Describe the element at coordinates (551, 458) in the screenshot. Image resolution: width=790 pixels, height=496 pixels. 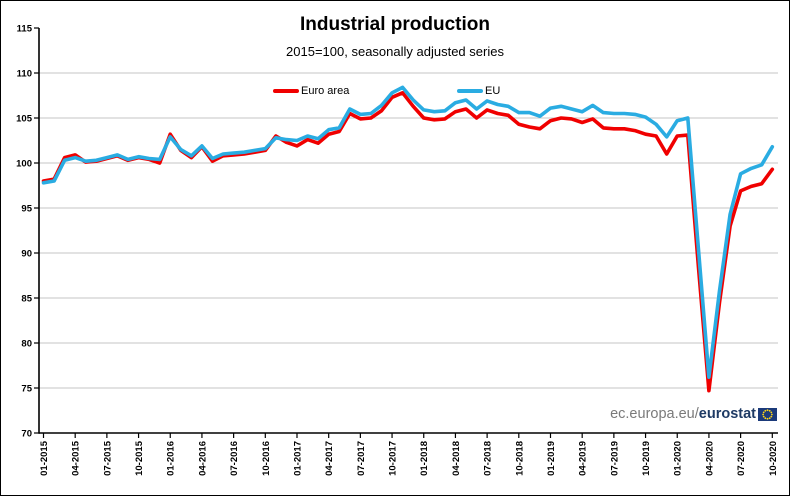
I see `x-tick-label: 01-2019` at that location.